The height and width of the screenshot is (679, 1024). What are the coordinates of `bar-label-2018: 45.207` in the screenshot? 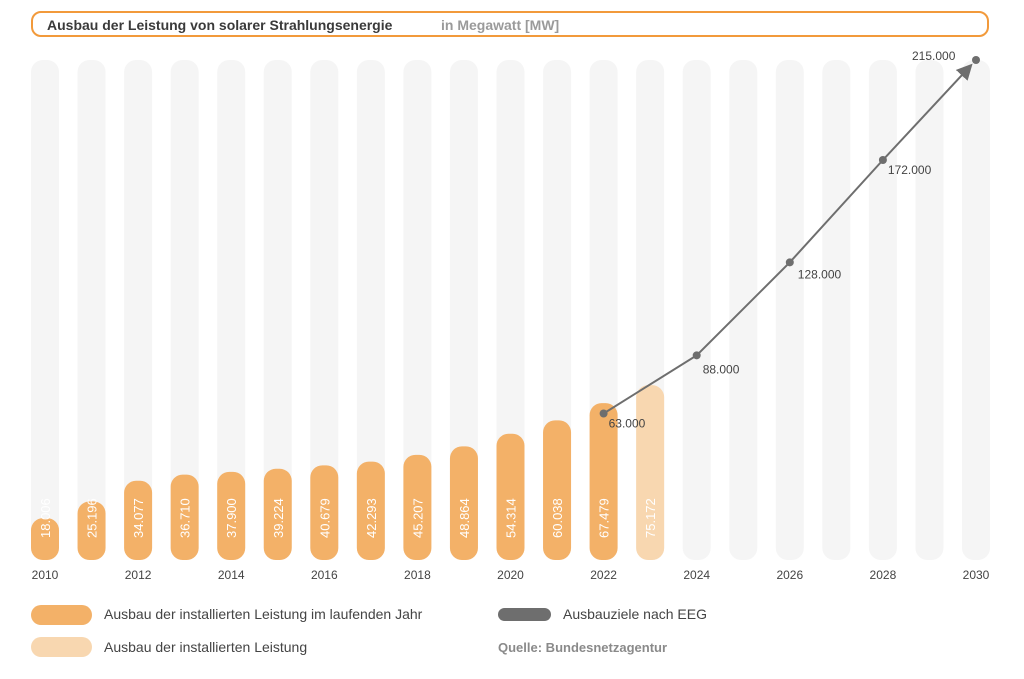 It's located at (417, 518).